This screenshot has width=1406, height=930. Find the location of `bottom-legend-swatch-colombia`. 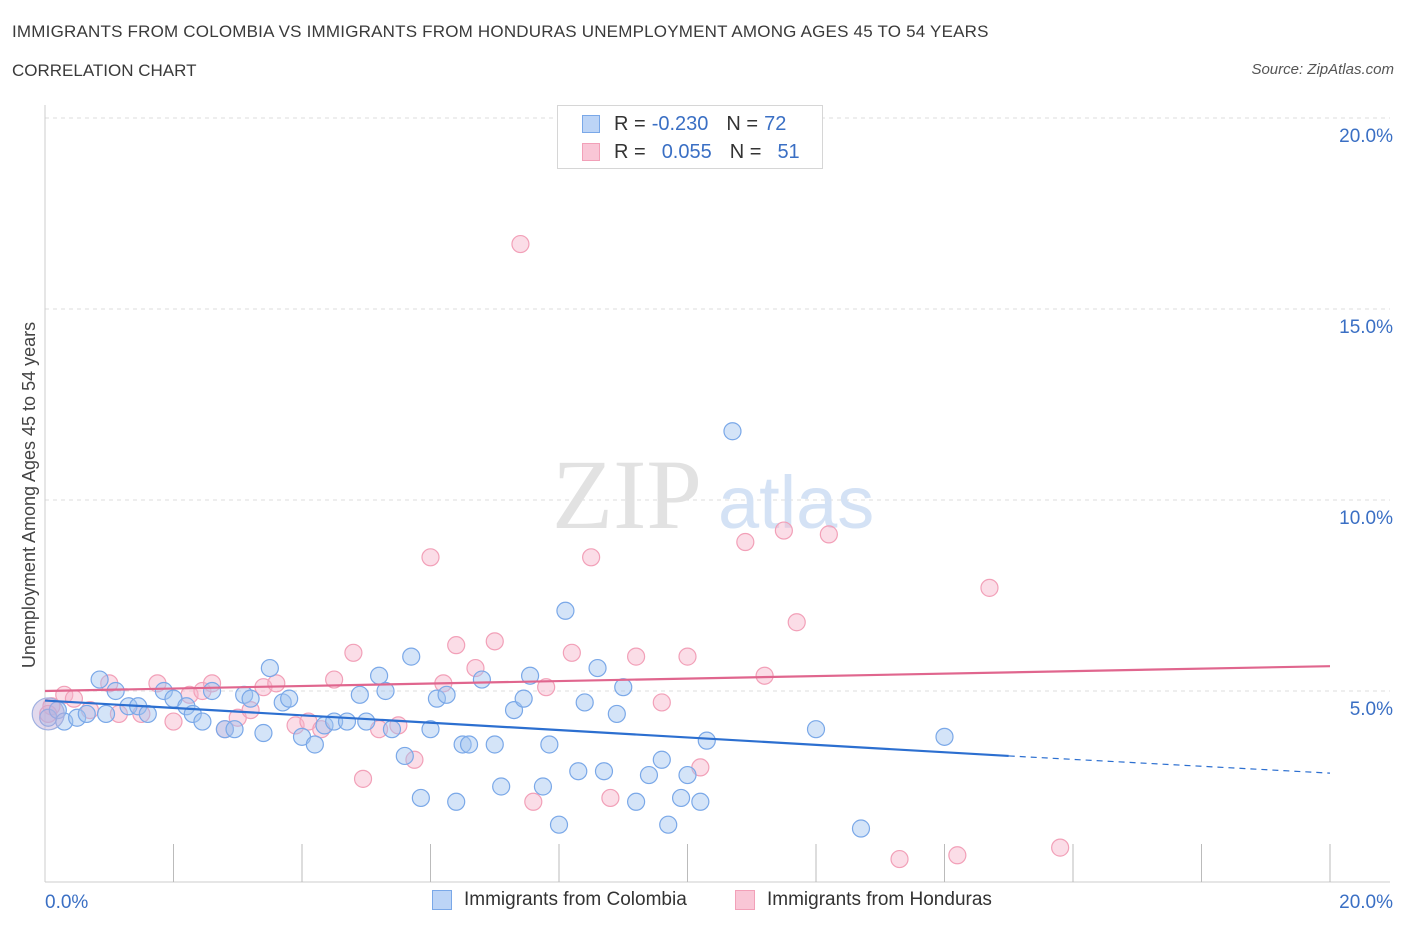

bottom-legend-swatch-colombia is located at coordinates (442, 900).